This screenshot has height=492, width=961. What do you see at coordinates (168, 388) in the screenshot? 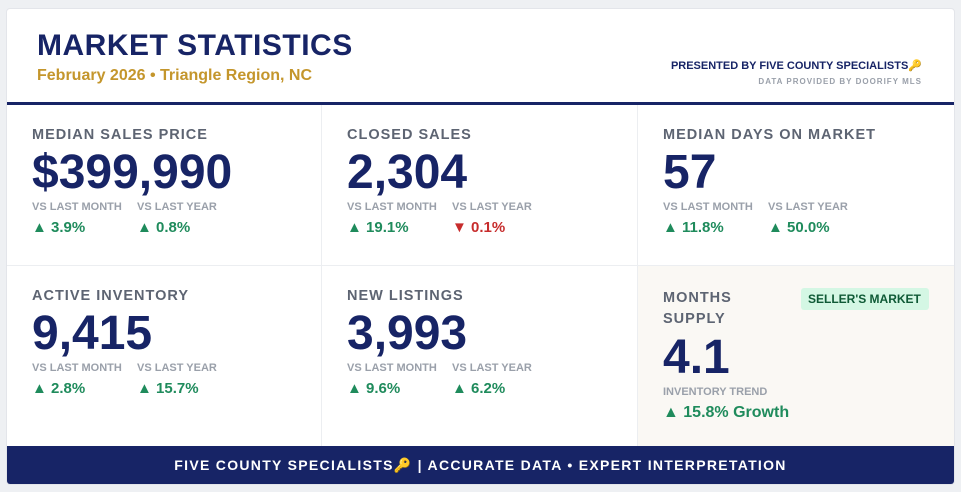
I see `year-change: ▲ 15.7%` at bounding box center [168, 388].